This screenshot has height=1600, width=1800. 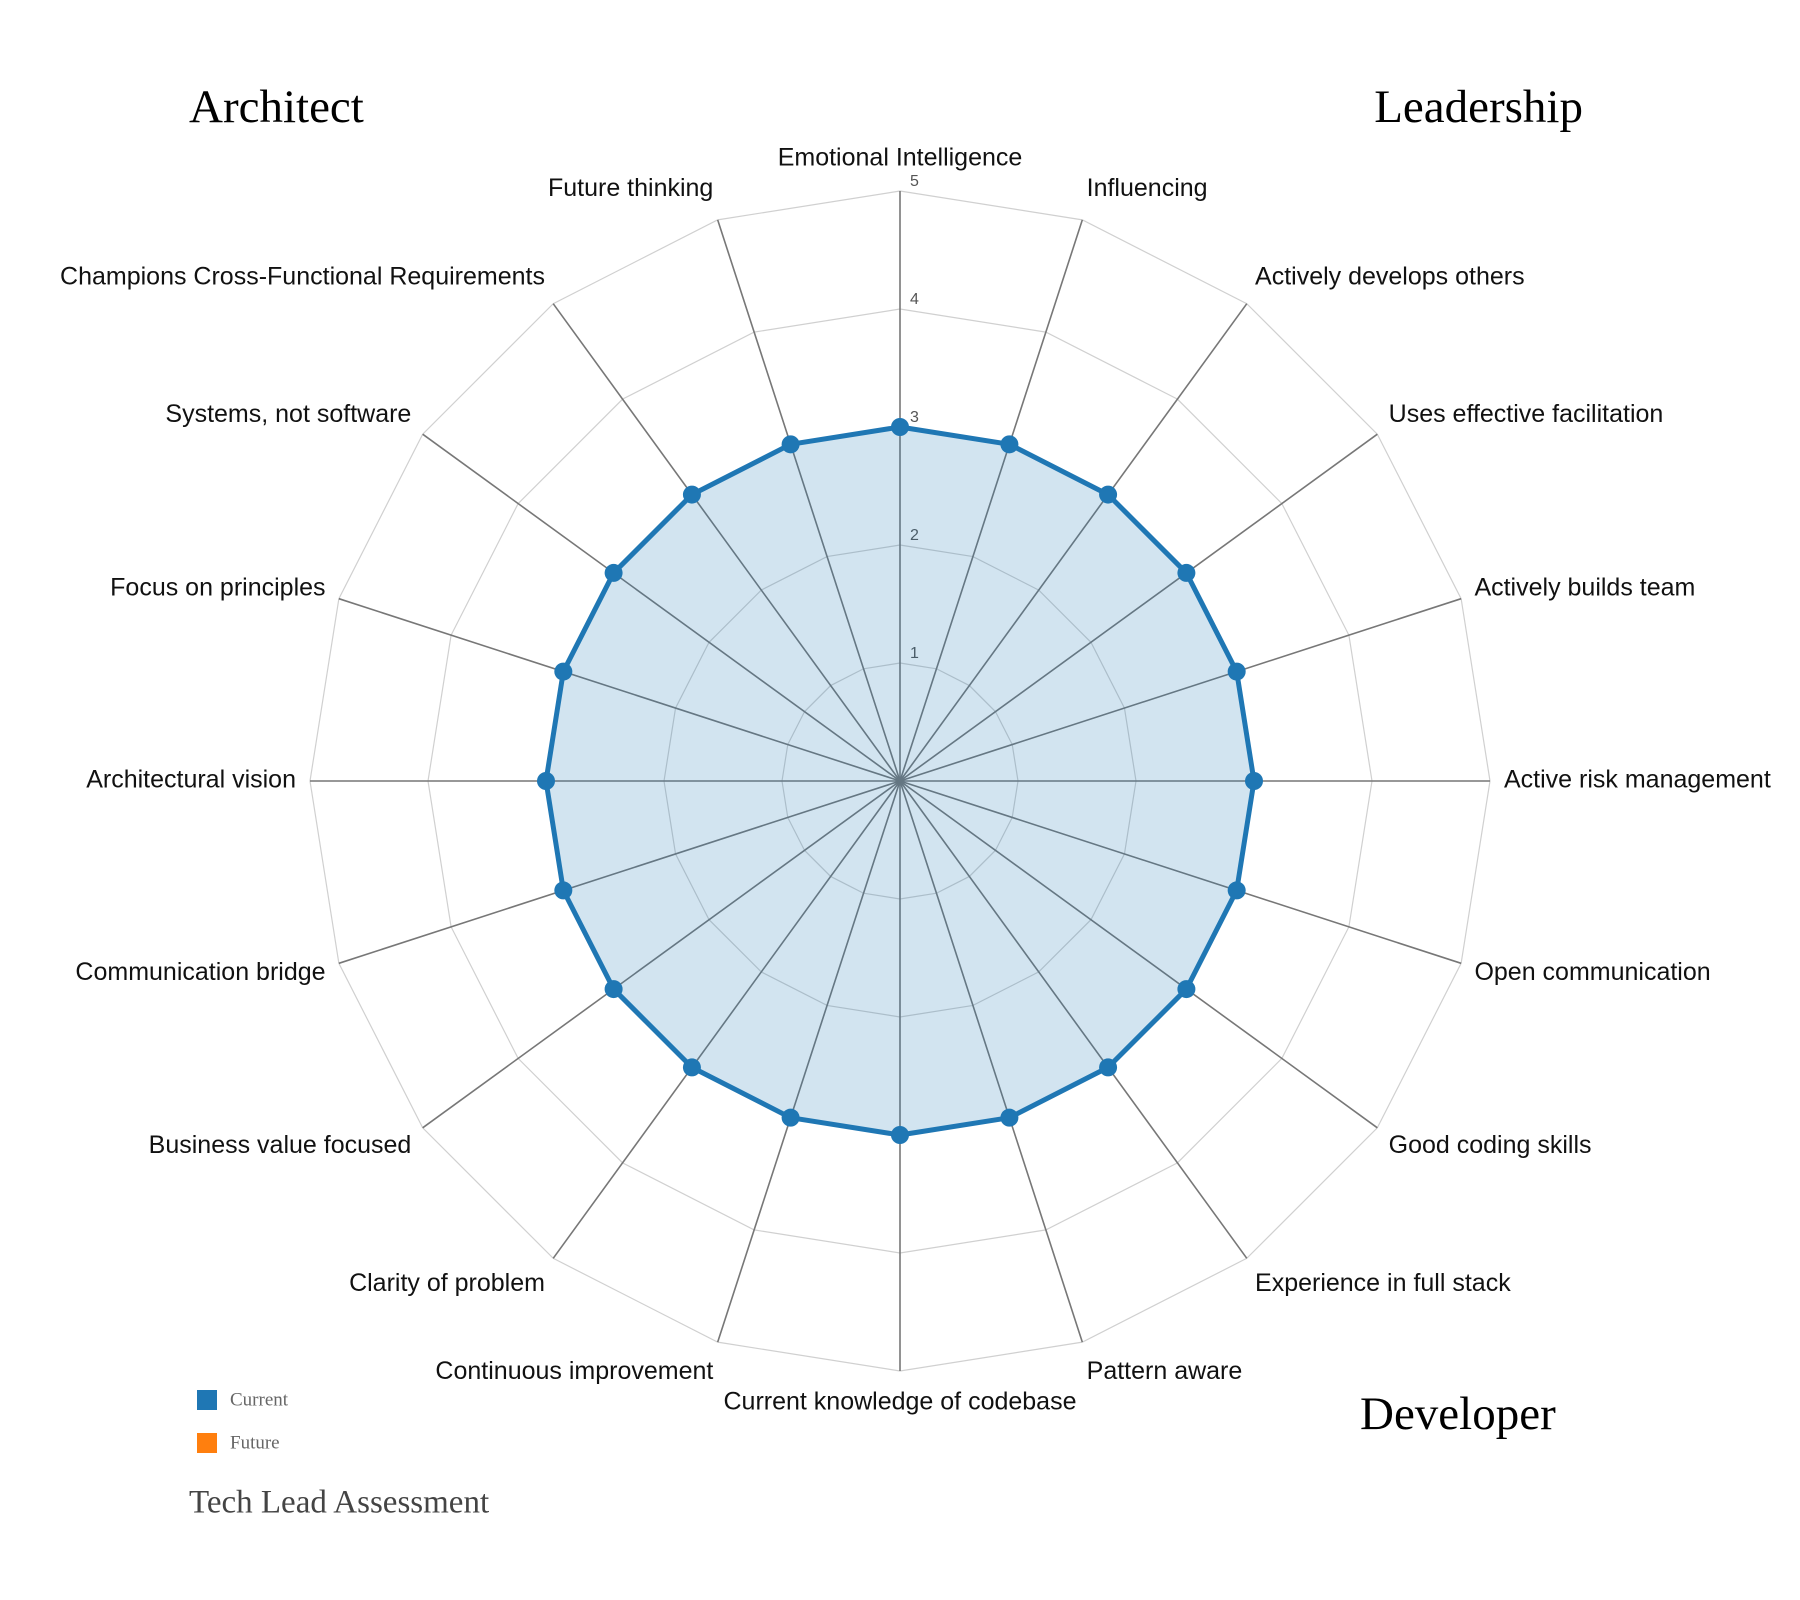 What do you see at coordinates (1637, 780) in the screenshot?
I see `category-label: Active risk management` at bounding box center [1637, 780].